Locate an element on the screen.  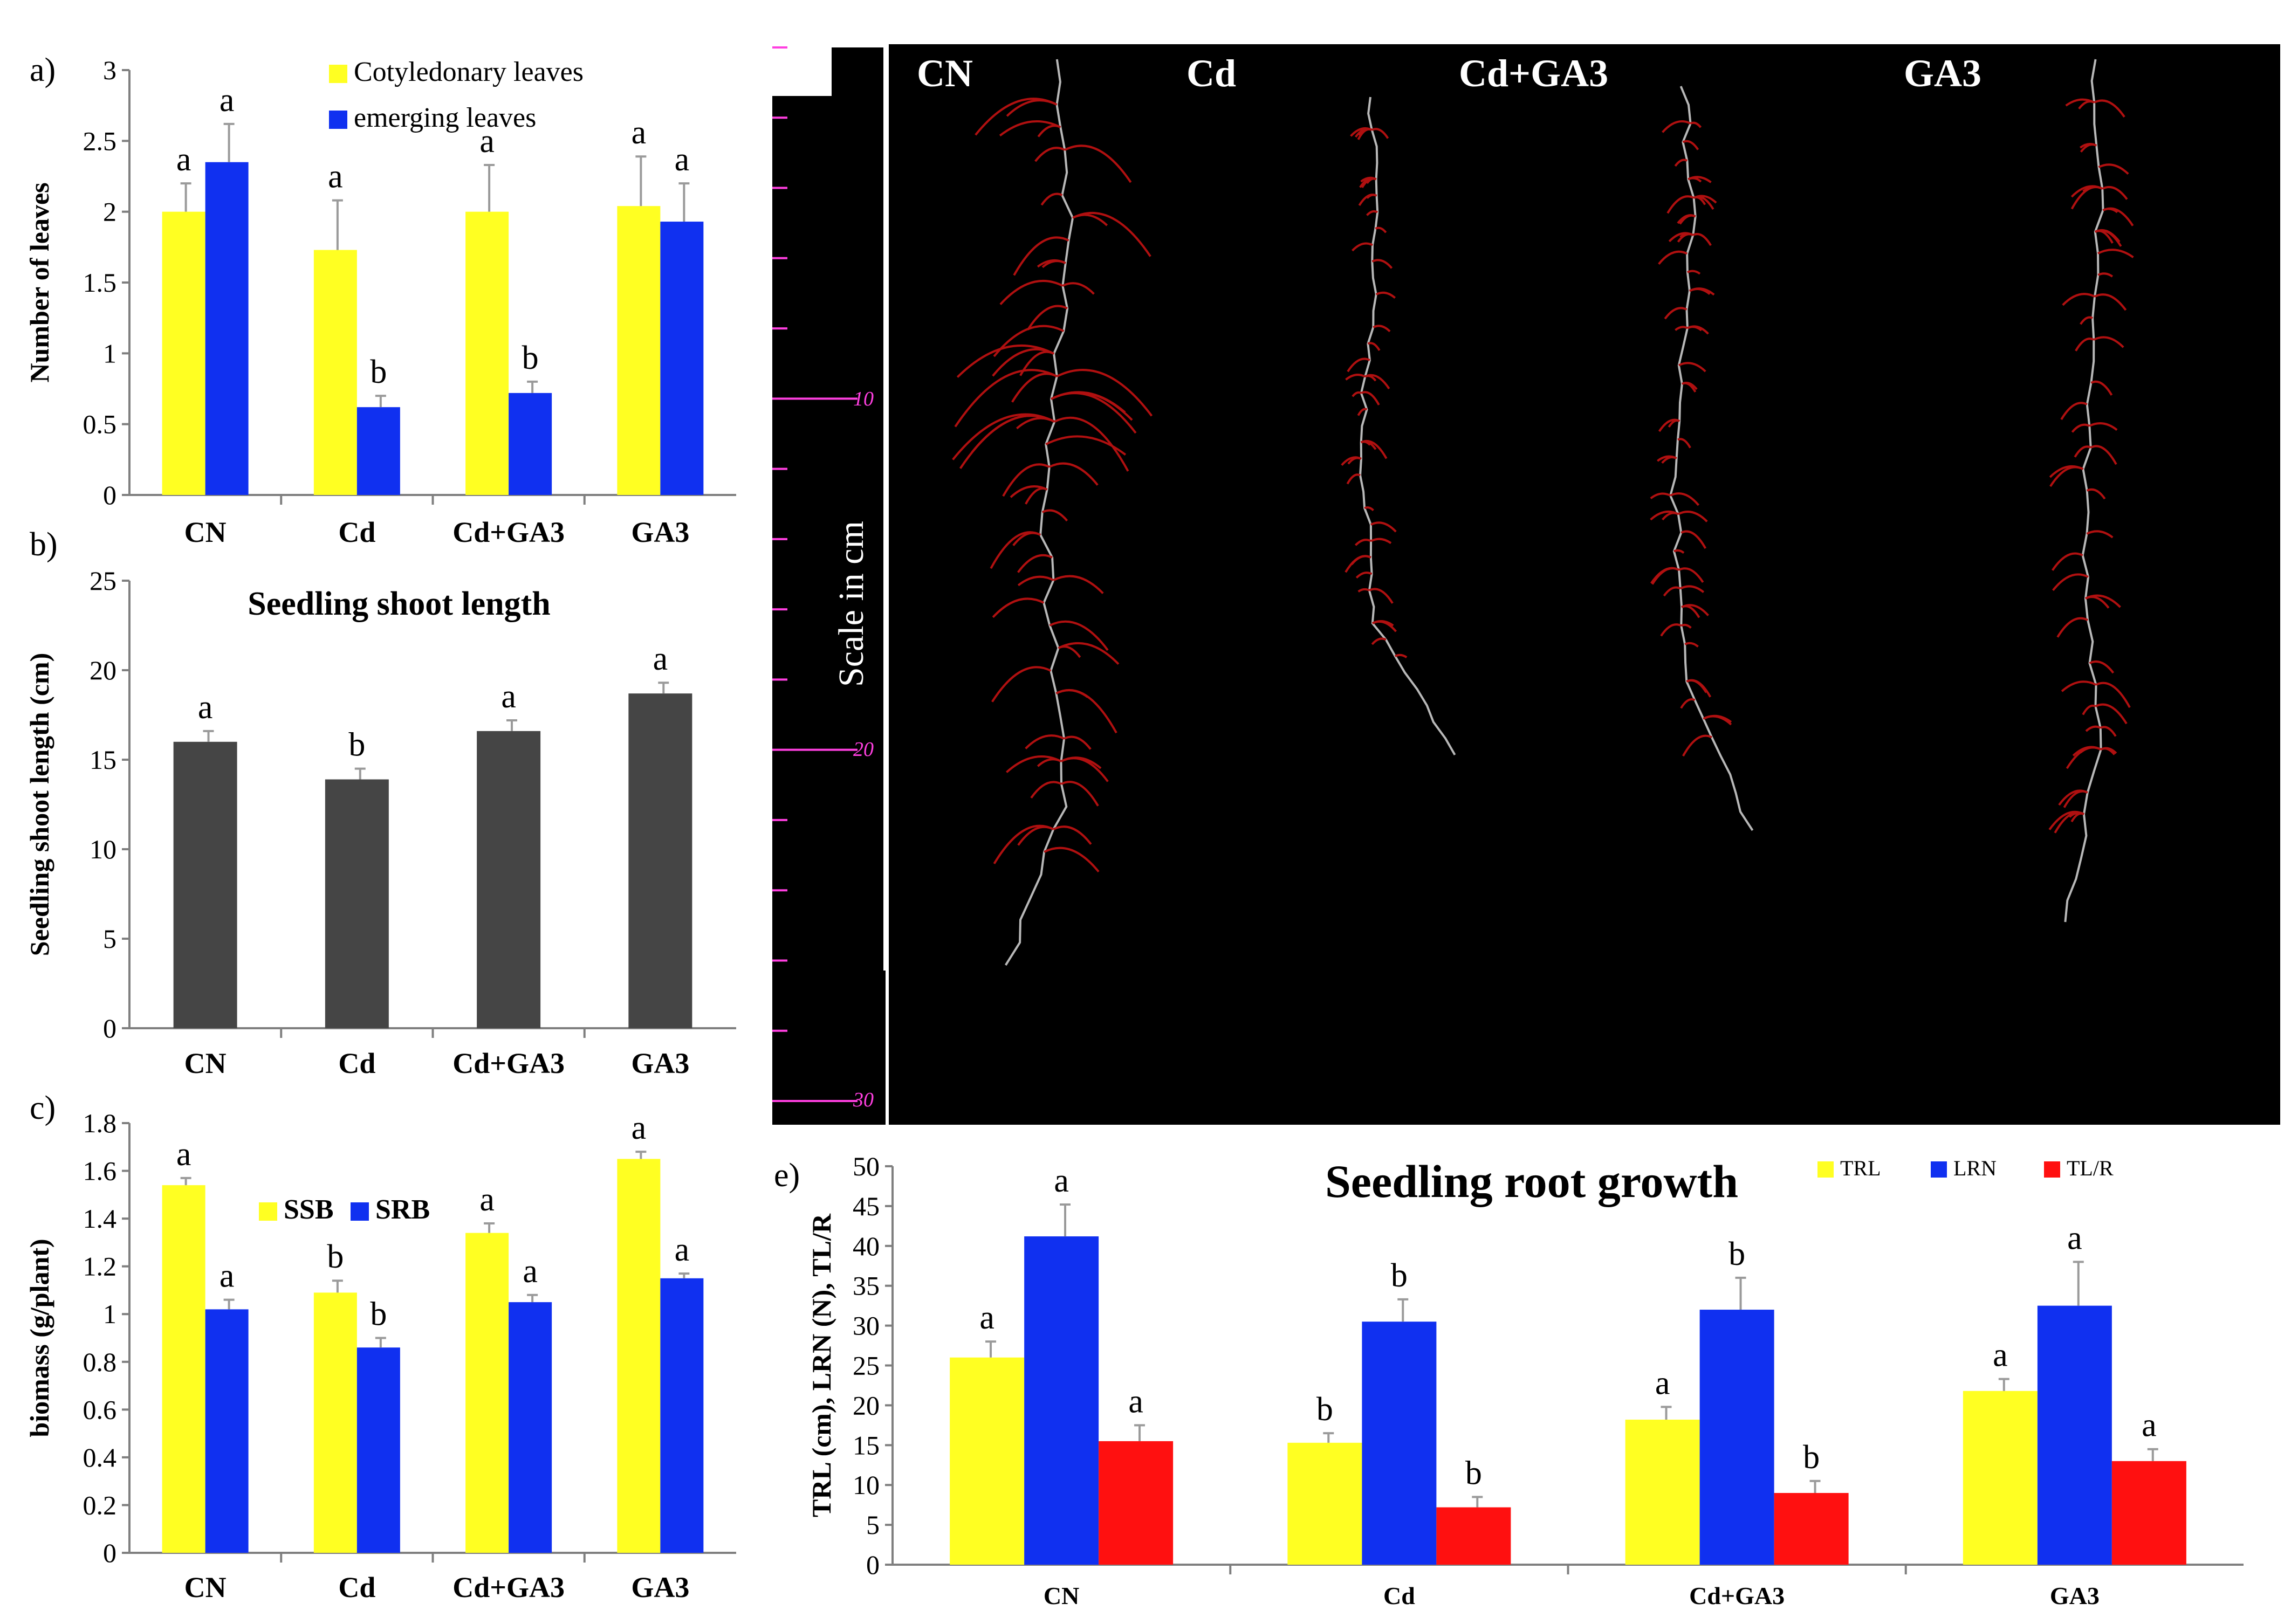
y-tick-label: 25 is located at coordinates (866, 1366).